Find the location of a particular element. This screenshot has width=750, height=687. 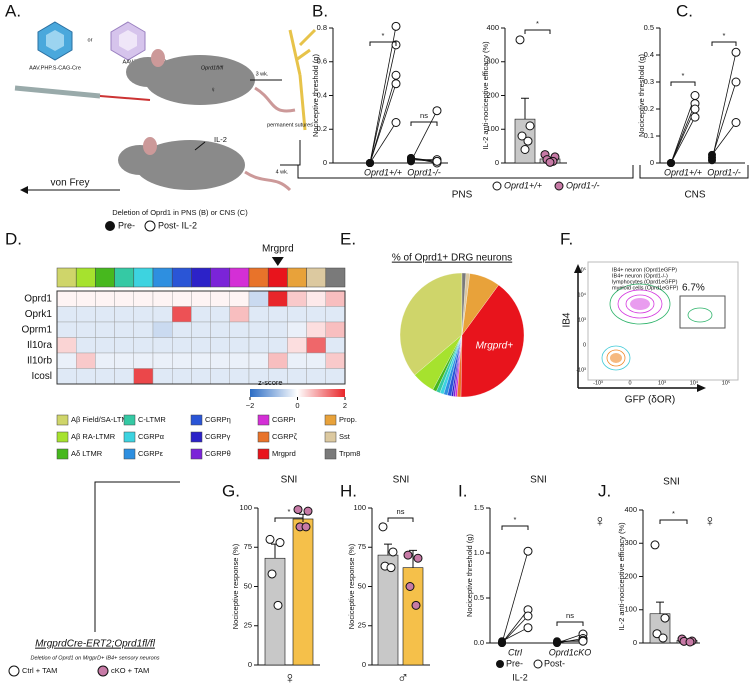

legend-label: CGRPγ is located at coordinates (218, 436).